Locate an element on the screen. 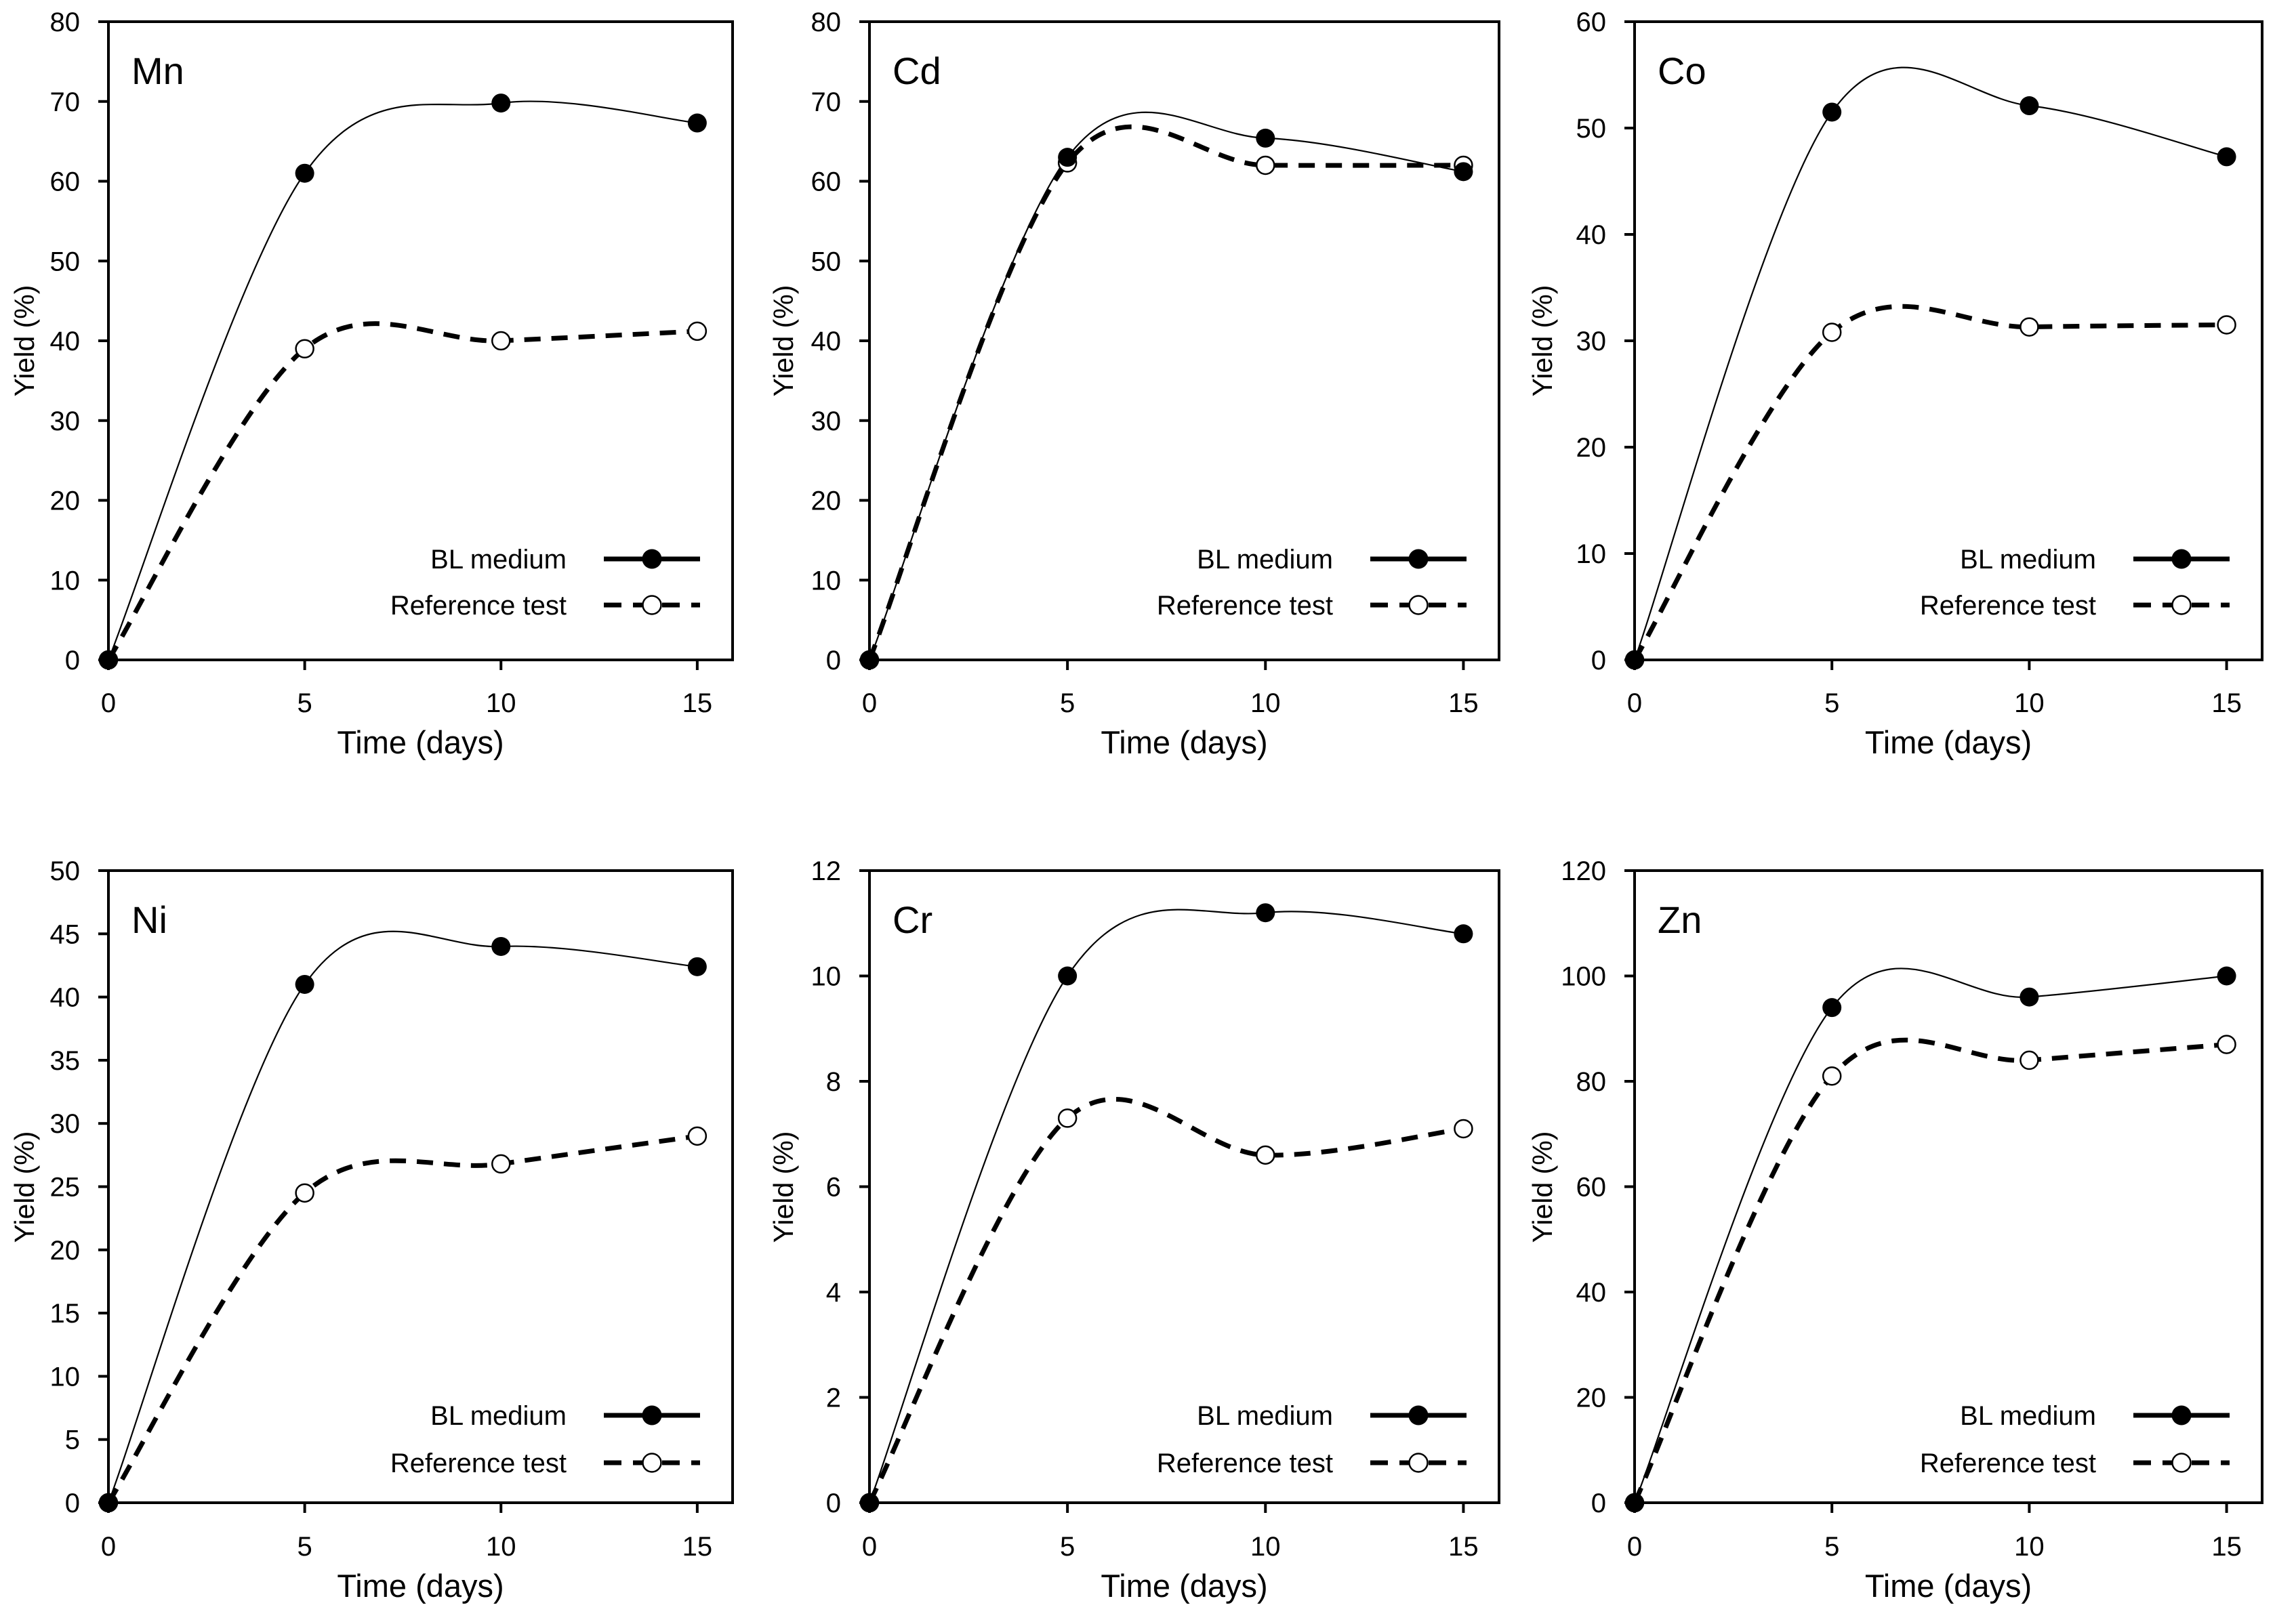 This screenshot has height=1624, width=2275. y-axis-tick-label: 6 is located at coordinates (833, 1188).